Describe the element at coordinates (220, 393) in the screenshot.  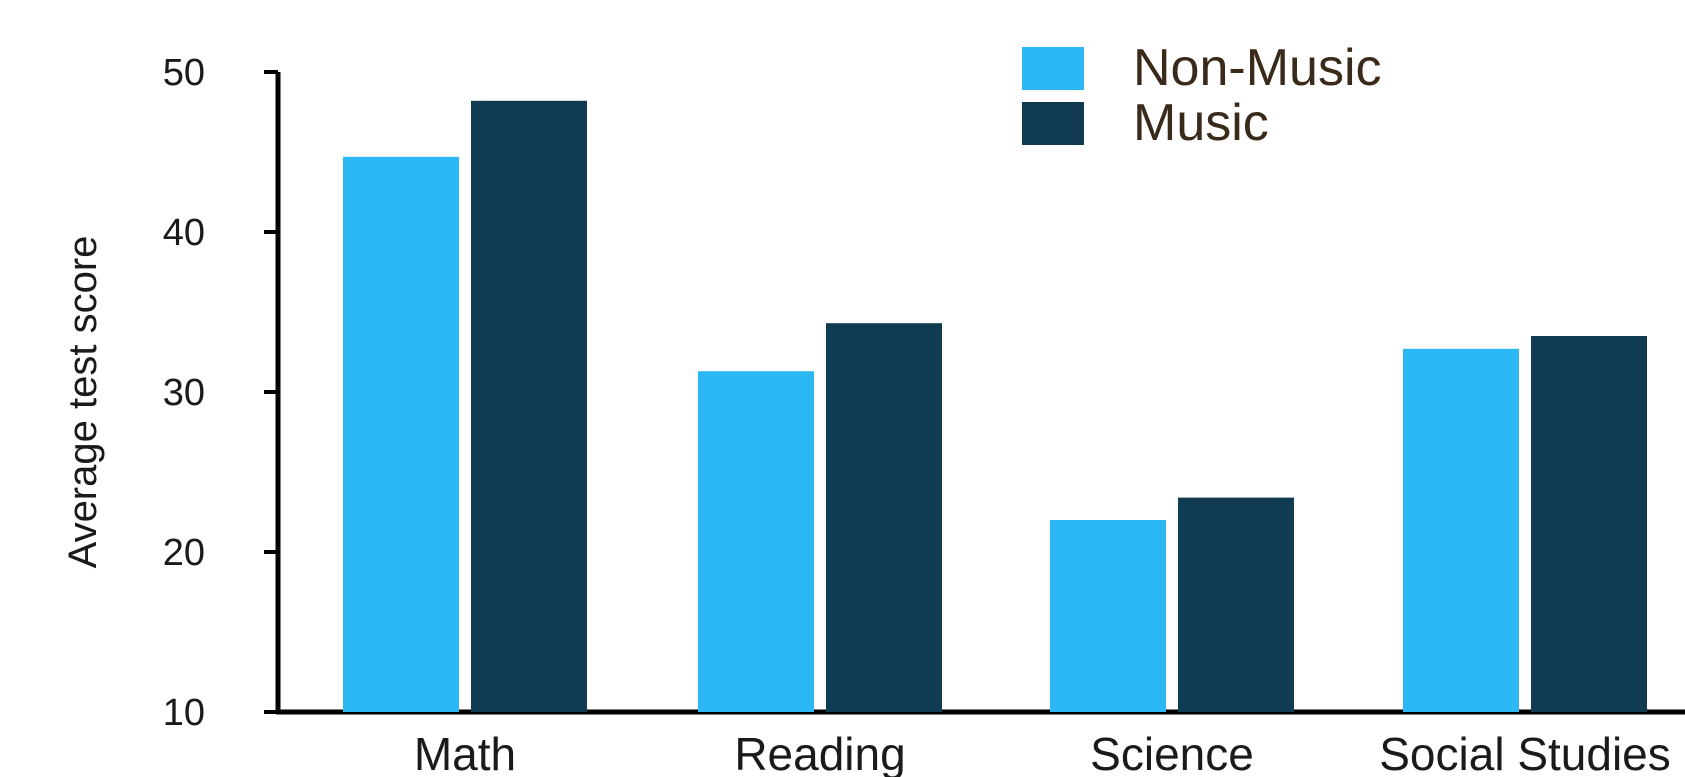
I see `y-axis-ticks: 10 20 30 40 50` at that location.